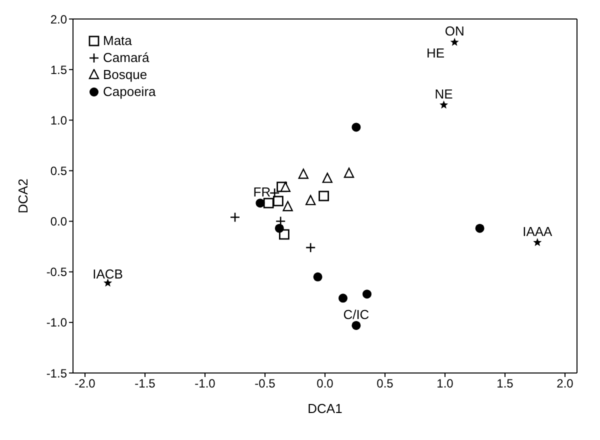 Image resolution: width=600 pixels, height=440 pixels. I want to click on annotation: C/IC, so click(356, 314).